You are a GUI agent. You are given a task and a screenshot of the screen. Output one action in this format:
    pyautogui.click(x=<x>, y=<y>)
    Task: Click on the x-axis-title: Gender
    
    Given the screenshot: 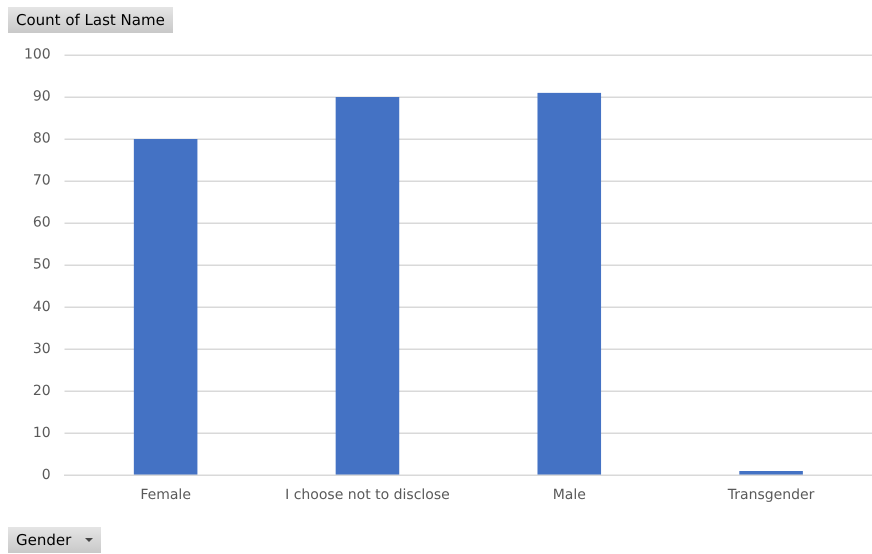 What is the action you would take?
    pyautogui.click(x=44, y=540)
    